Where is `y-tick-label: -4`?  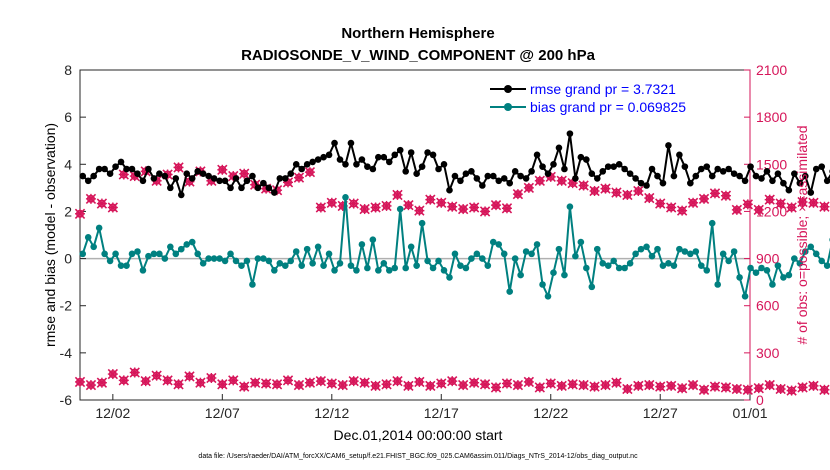 y-tick-label: -4 is located at coordinates (66, 353).